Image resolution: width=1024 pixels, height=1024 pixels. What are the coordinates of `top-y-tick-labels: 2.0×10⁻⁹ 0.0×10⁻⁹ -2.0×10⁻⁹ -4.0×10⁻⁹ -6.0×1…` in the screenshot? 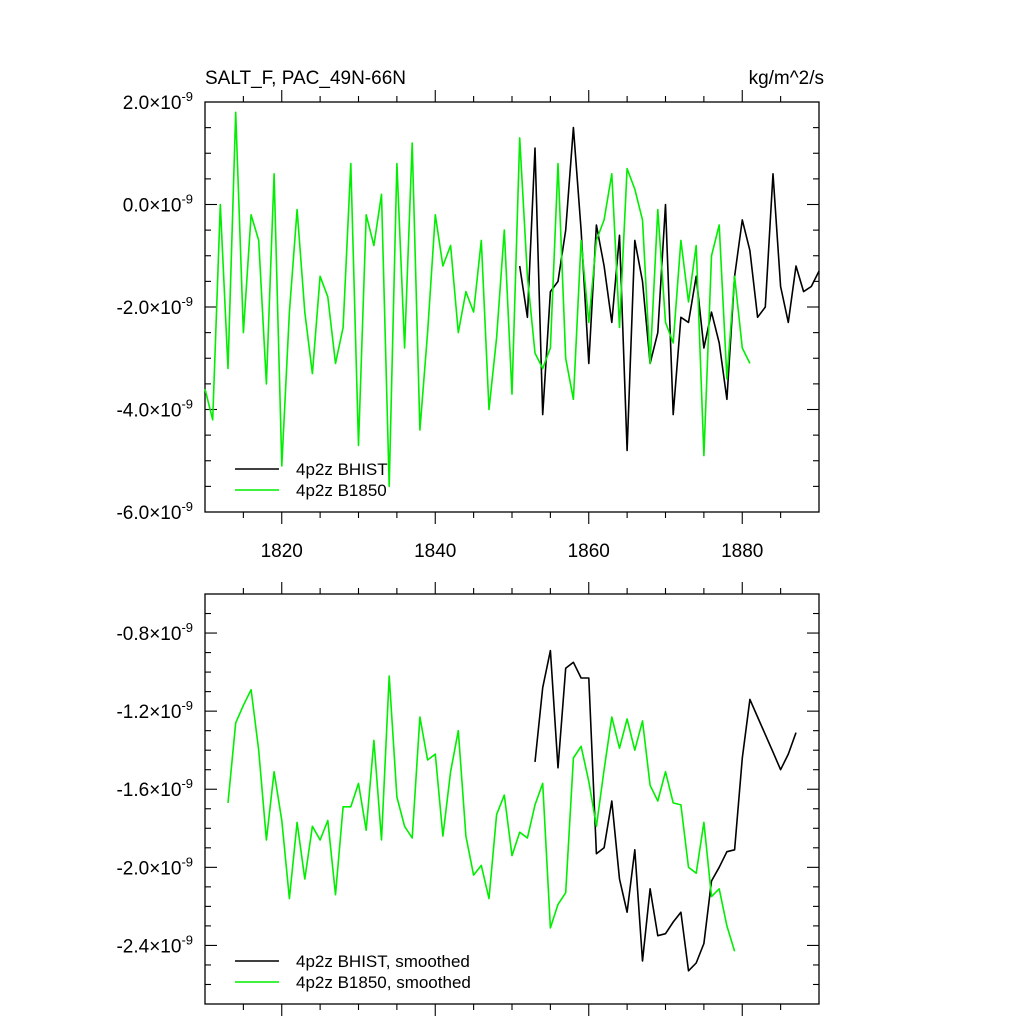 It's located at (154, 306).